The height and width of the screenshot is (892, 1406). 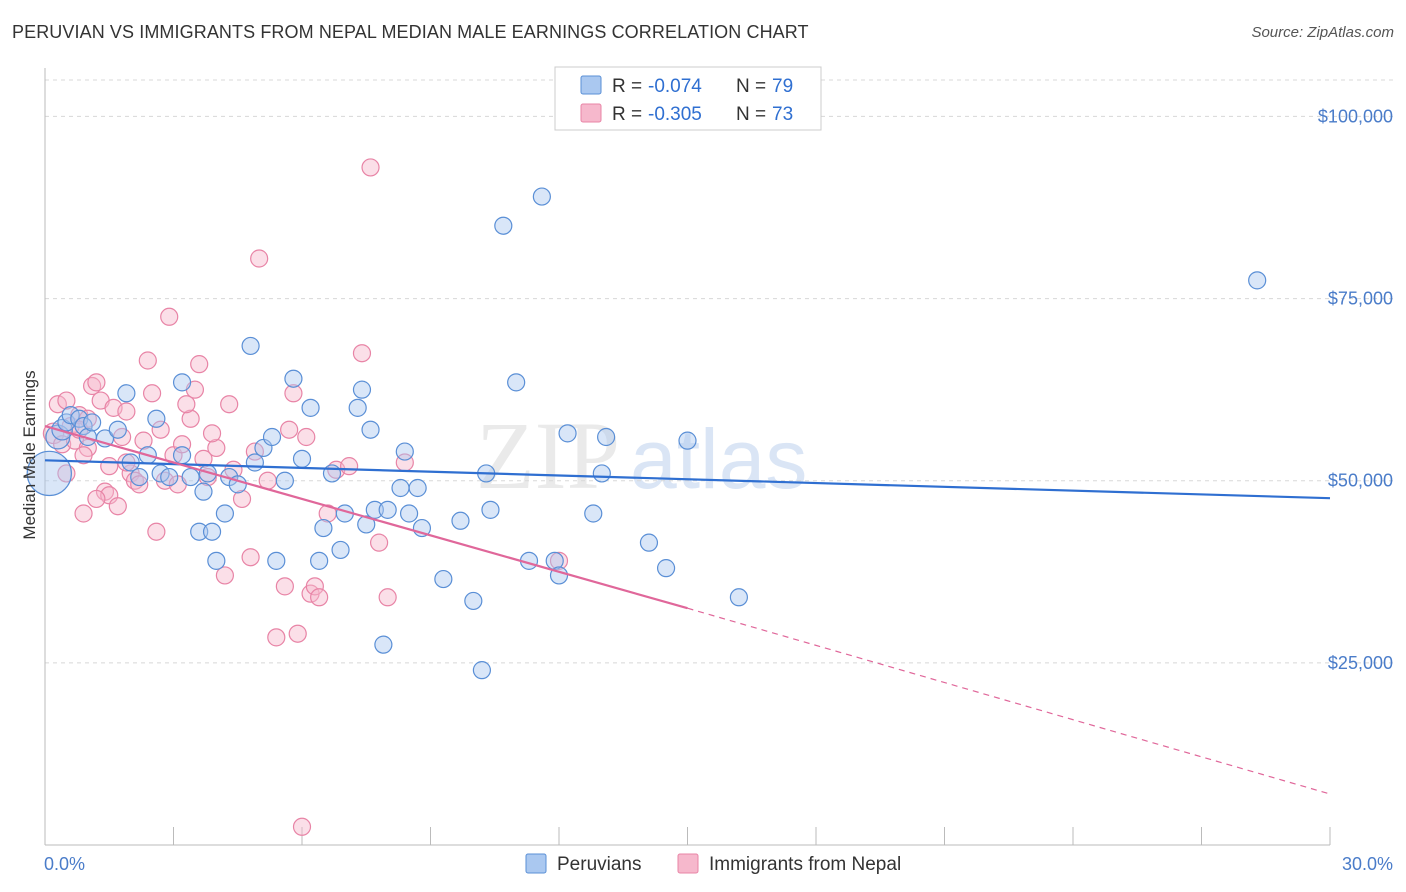 I want to click on legend-swatch-nepal, so click(x=591, y=113).